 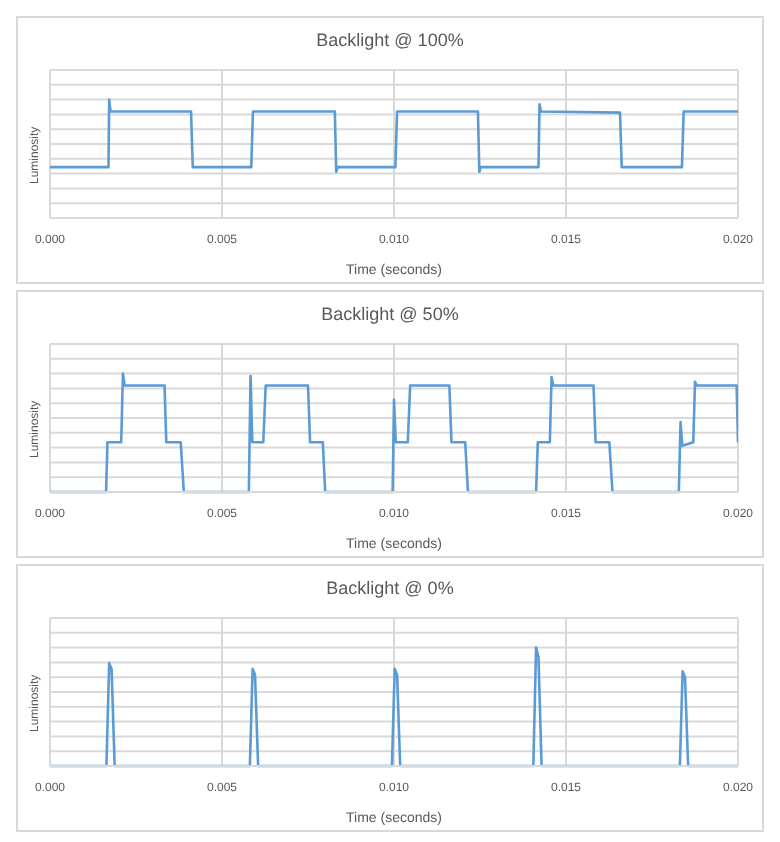 What do you see at coordinates (390, 315) in the screenshot?
I see `chart-title: Backlight @ 50%` at bounding box center [390, 315].